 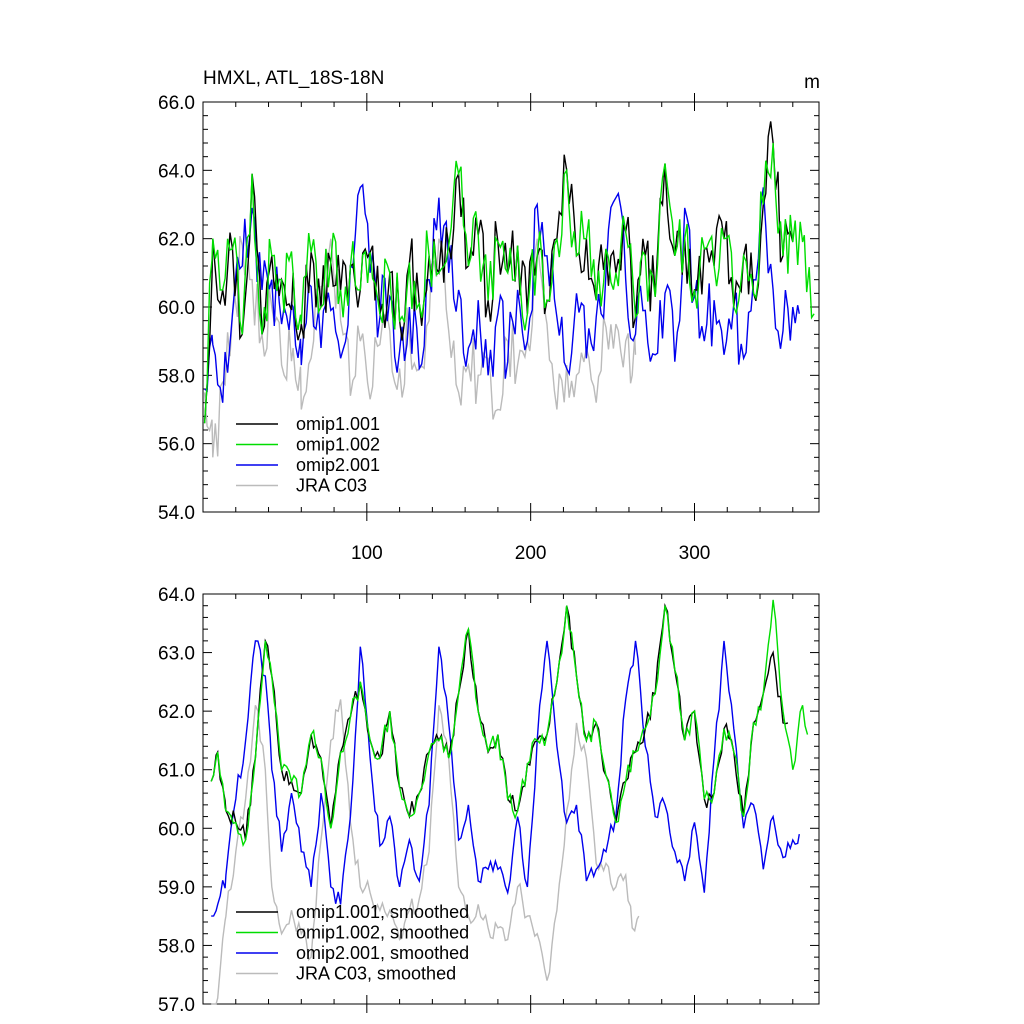 I want to click on legend-label: omip1.002, so click(x=338, y=445).